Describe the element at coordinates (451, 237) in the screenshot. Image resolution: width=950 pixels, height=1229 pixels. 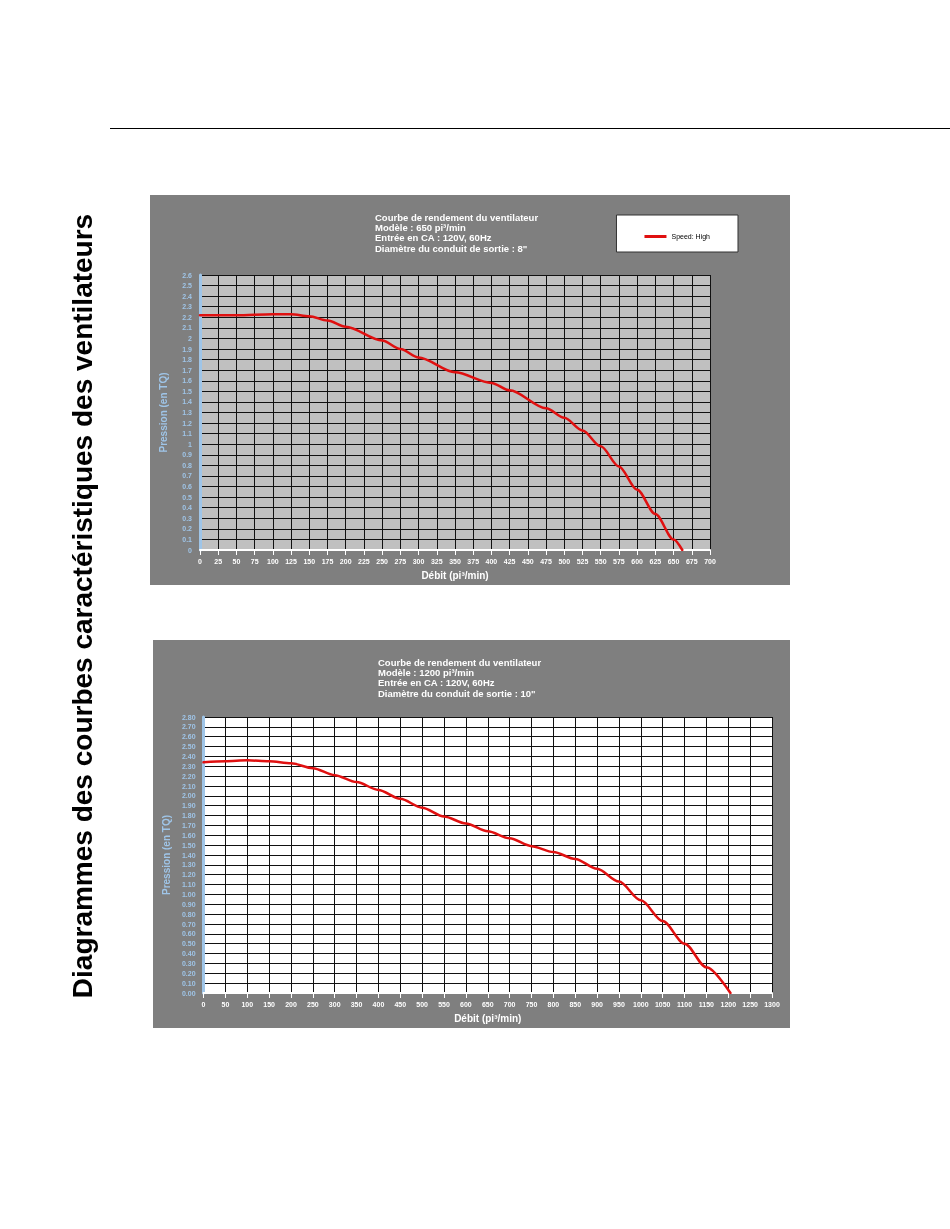
I see `chart-subtitle: Modèle : 650 pi³/min Entrée en CA : 120V, 60Hz Diamètre du conduit de sortie : 8"` at that location.